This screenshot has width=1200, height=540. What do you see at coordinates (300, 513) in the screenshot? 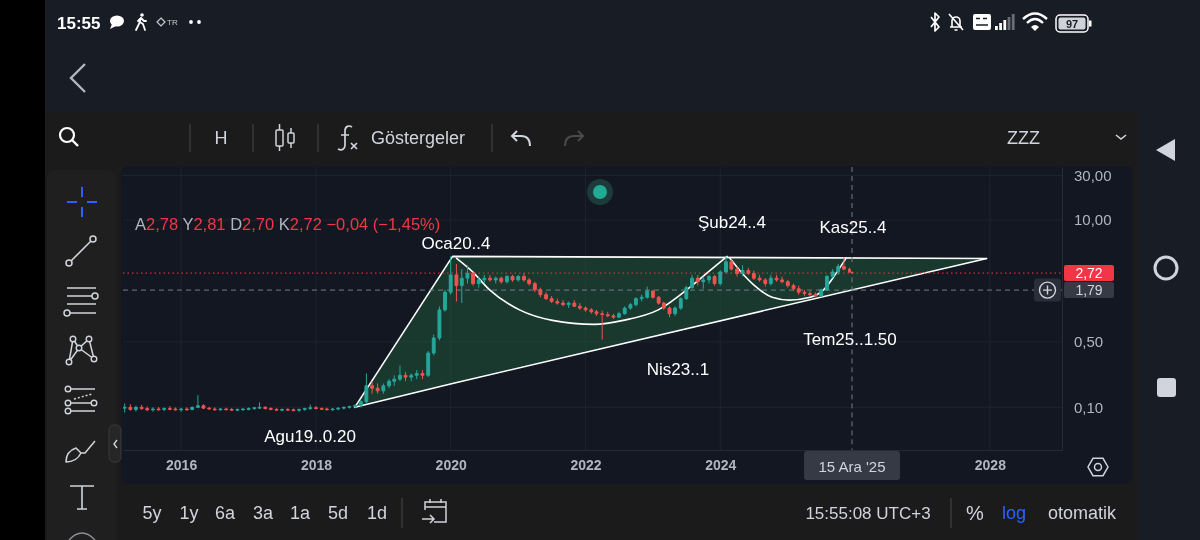
I see `text: 1a` at bounding box center [300, 513].